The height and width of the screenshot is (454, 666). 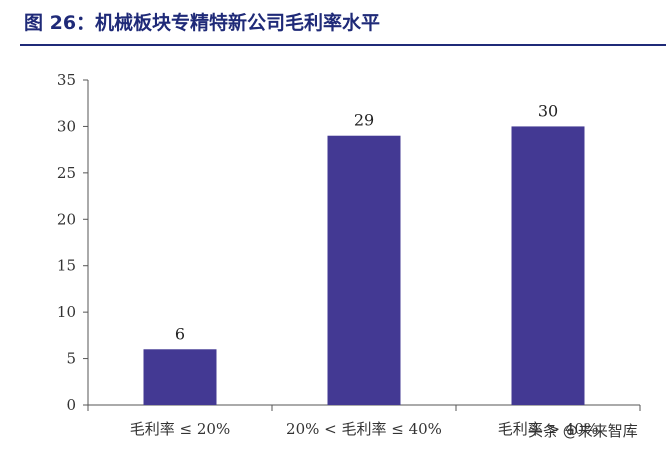 What do you see at coordinates (364, 429) in the screenshot?
I see `x-category-label: 20% < 毛利率 ≤ 40%` at bounding box center [364, 429].